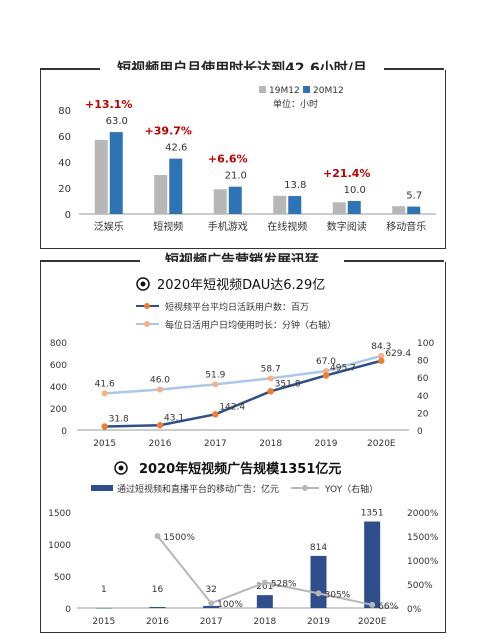 The image size is (484, 644). Describe the element at coordinates (264, 587) in the screenshot. I see `bar-value-label: 201` at that location.